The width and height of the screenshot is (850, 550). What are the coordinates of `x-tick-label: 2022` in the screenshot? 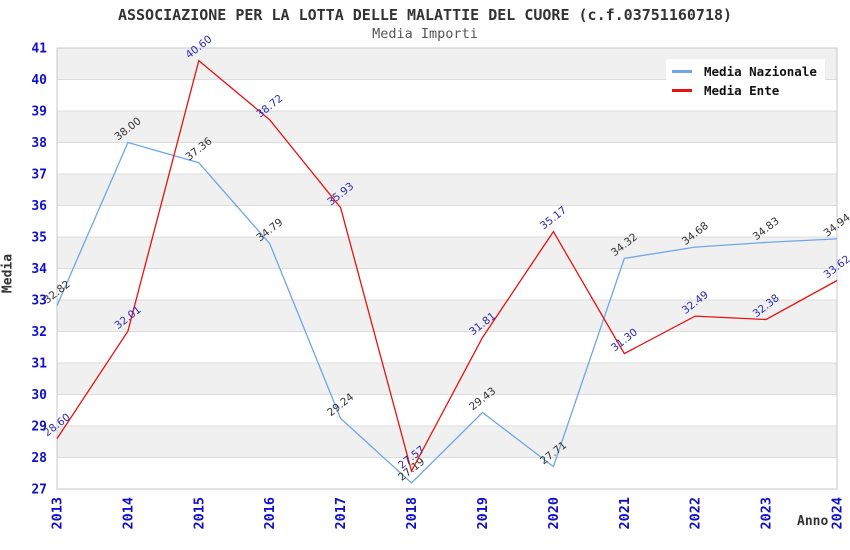 It's located at (696, 513).